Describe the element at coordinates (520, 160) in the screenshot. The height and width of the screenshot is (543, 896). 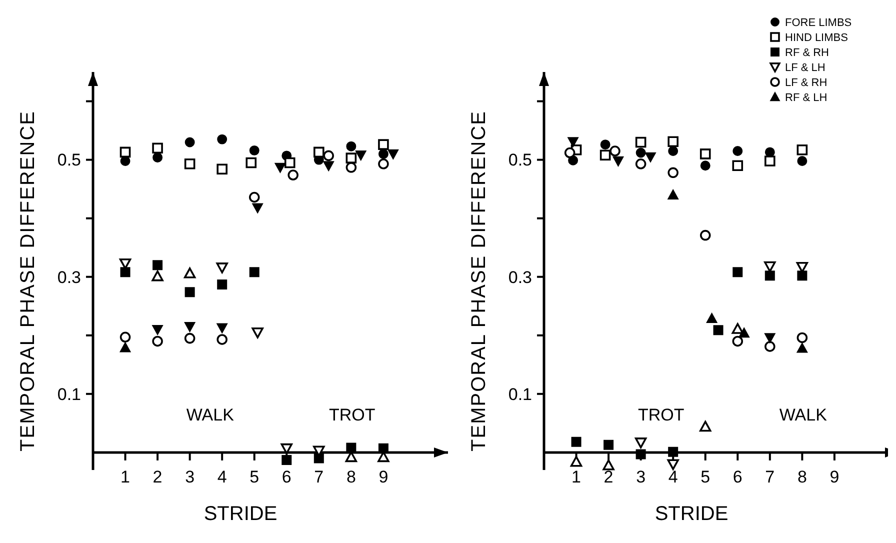
I see `y-tick-label: 0.5` at that location.